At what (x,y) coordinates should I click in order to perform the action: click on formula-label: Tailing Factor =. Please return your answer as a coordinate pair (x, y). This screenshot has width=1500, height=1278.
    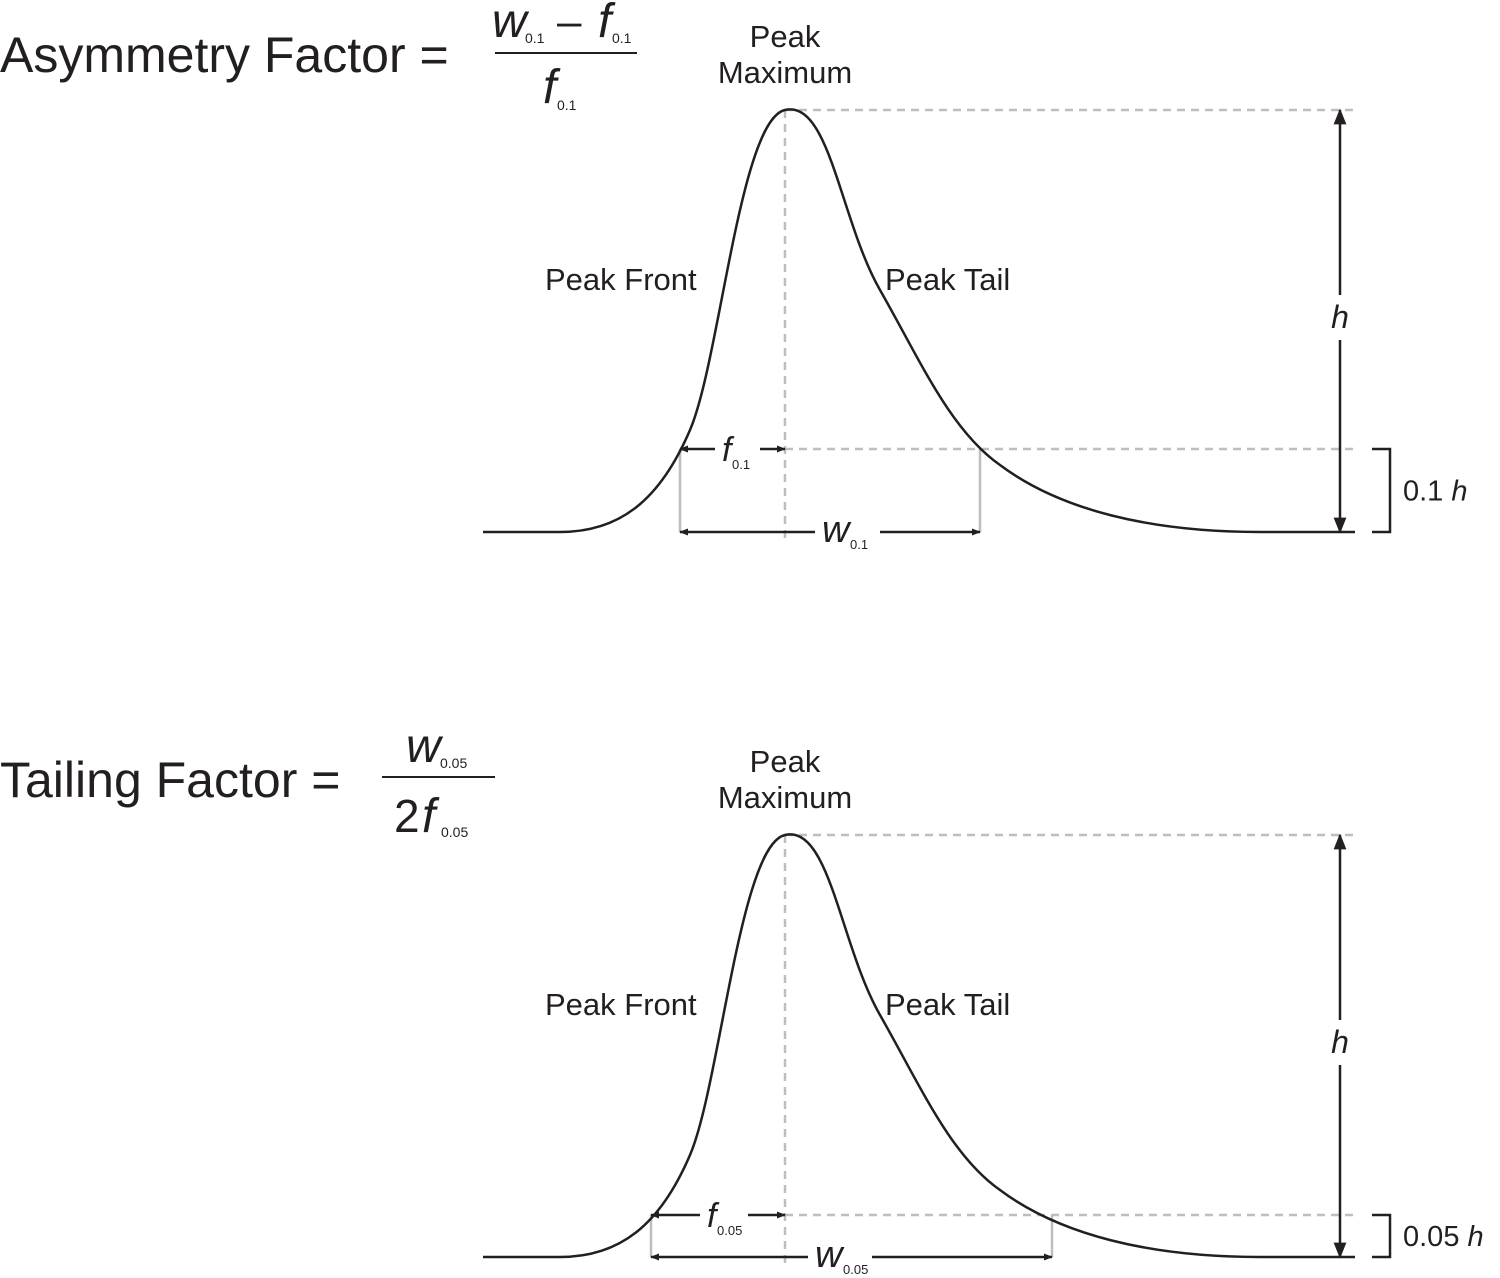
    Looking at the image, I should click on (170, 780).